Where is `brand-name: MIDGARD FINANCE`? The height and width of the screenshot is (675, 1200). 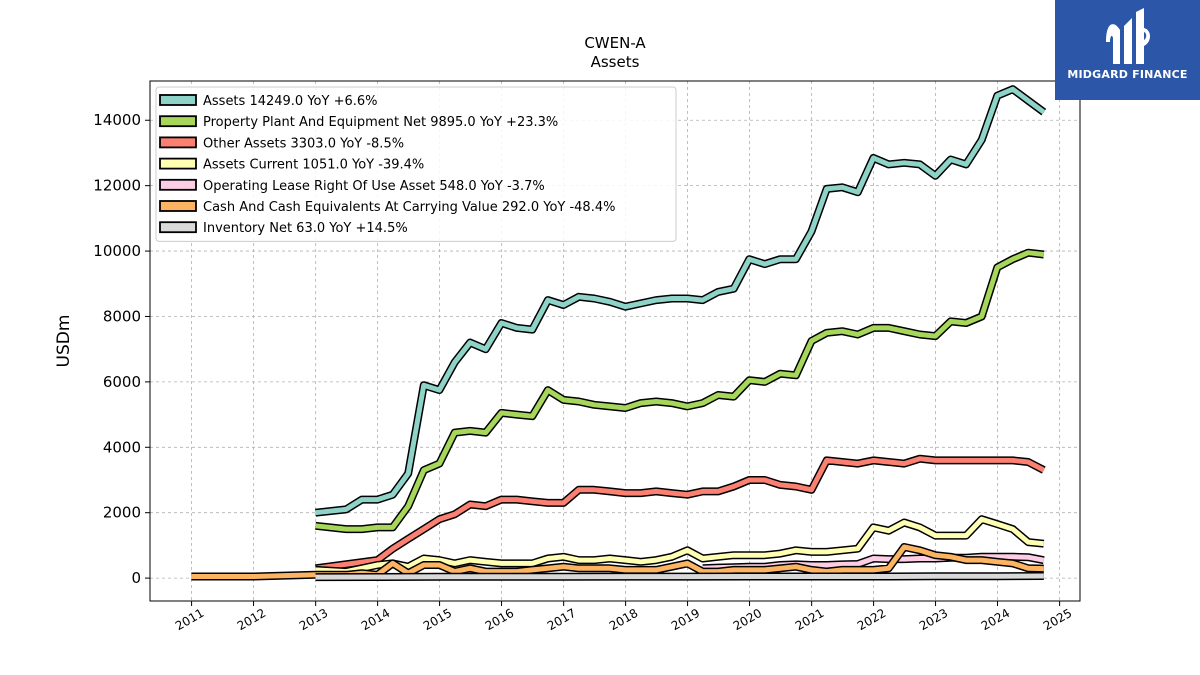 brand-name: MIDGARD FINANCE is located at coordinates (1127, 74).